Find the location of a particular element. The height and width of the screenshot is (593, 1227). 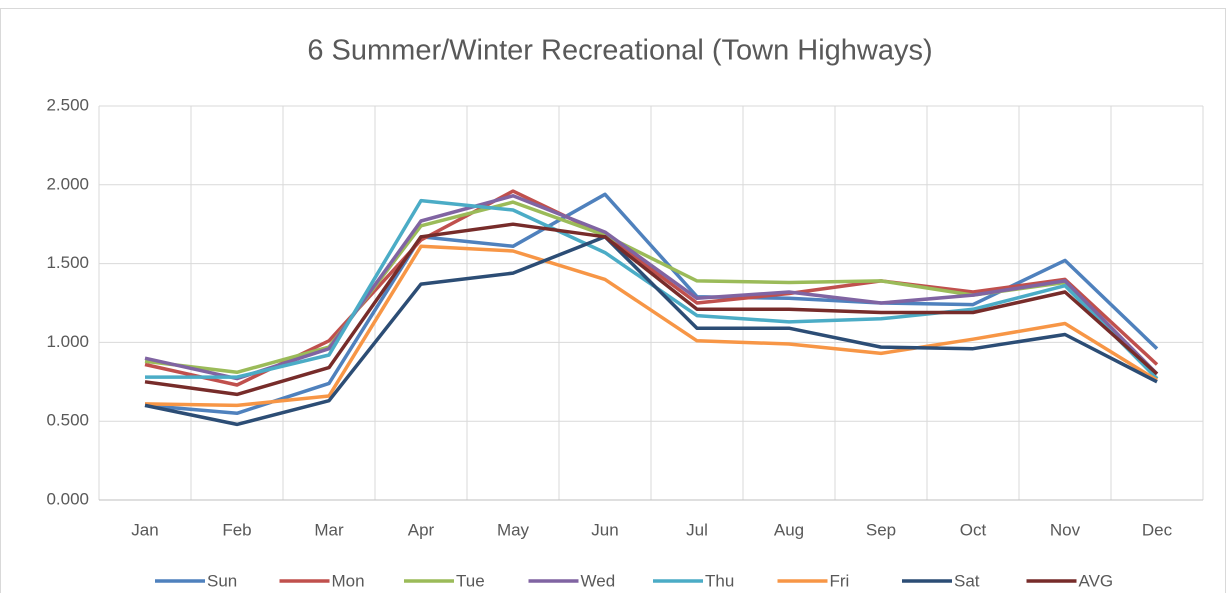

y-tick-label: 2.500 is located at coordinates (67, 104).